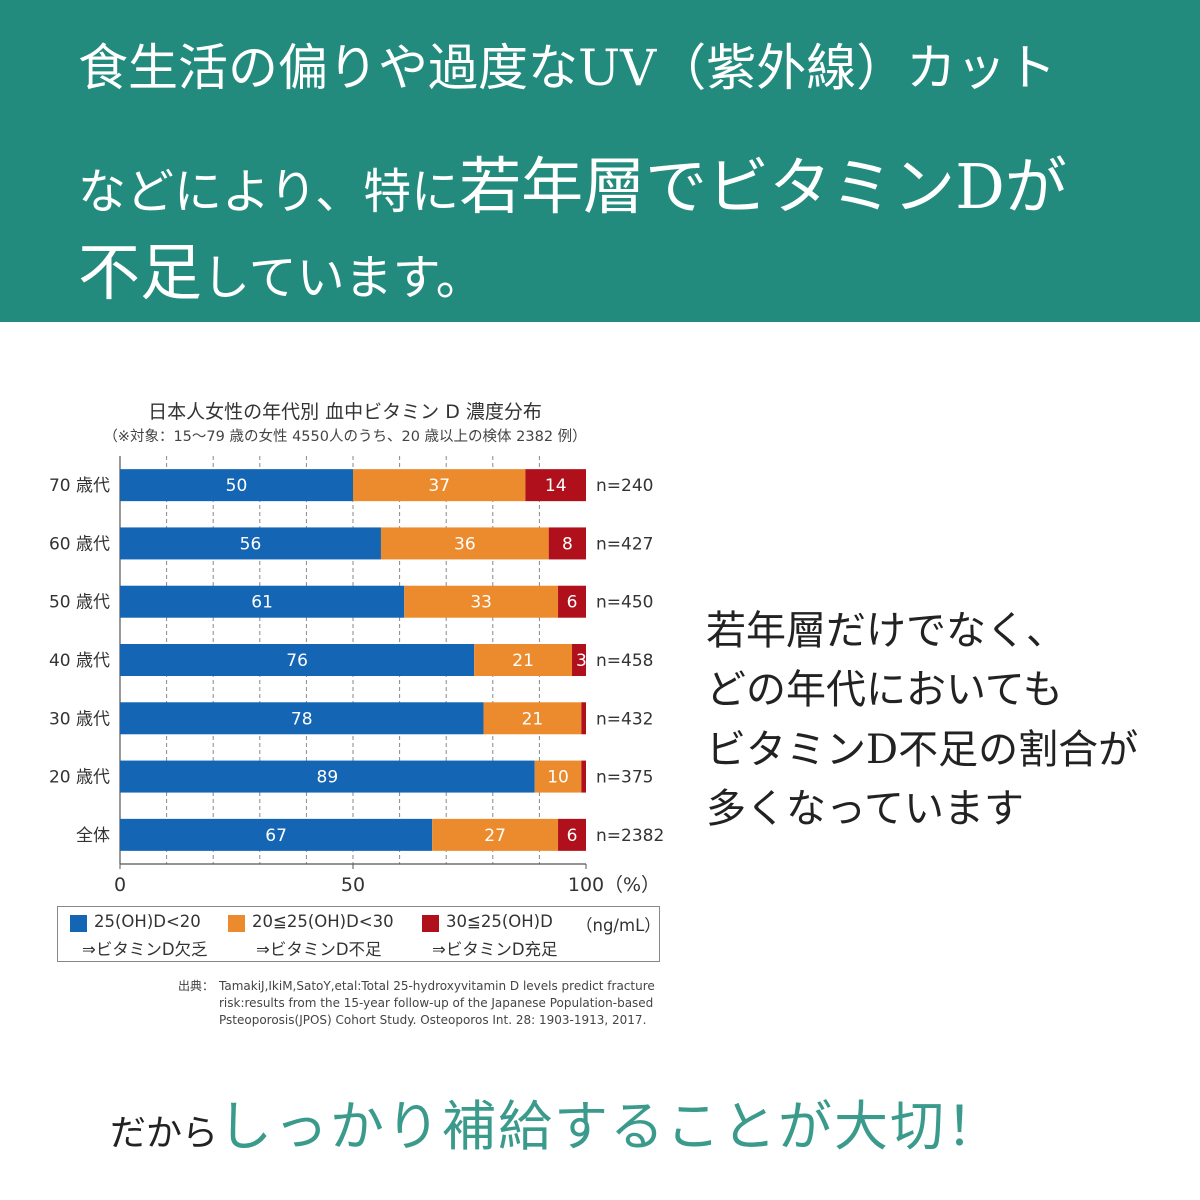 This screenshot has height=1200, width=1200. I want to click on legend-swatch-deficient, so click(78, 923).